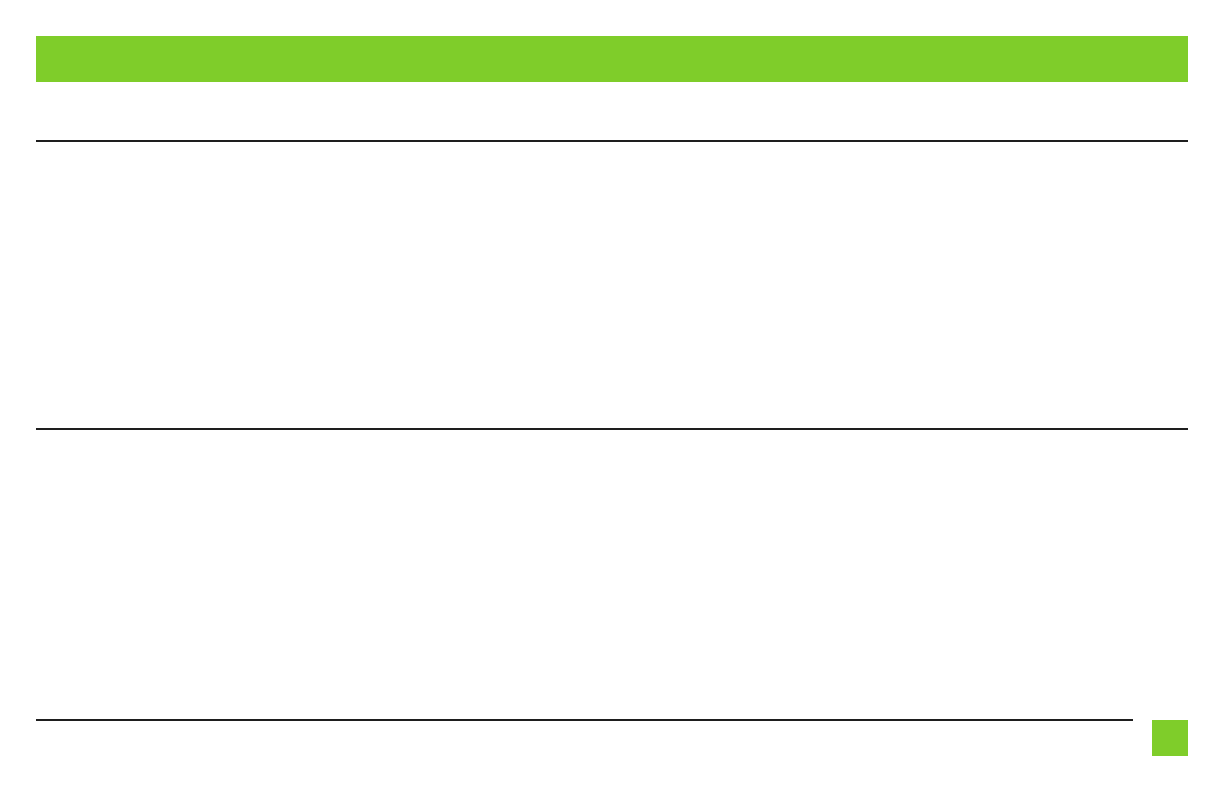 The height and width of the screenshot is (792, 1224). Describe the element at coordinates (584, 720) in the screenshot. I see `divider-bottom` at that location.